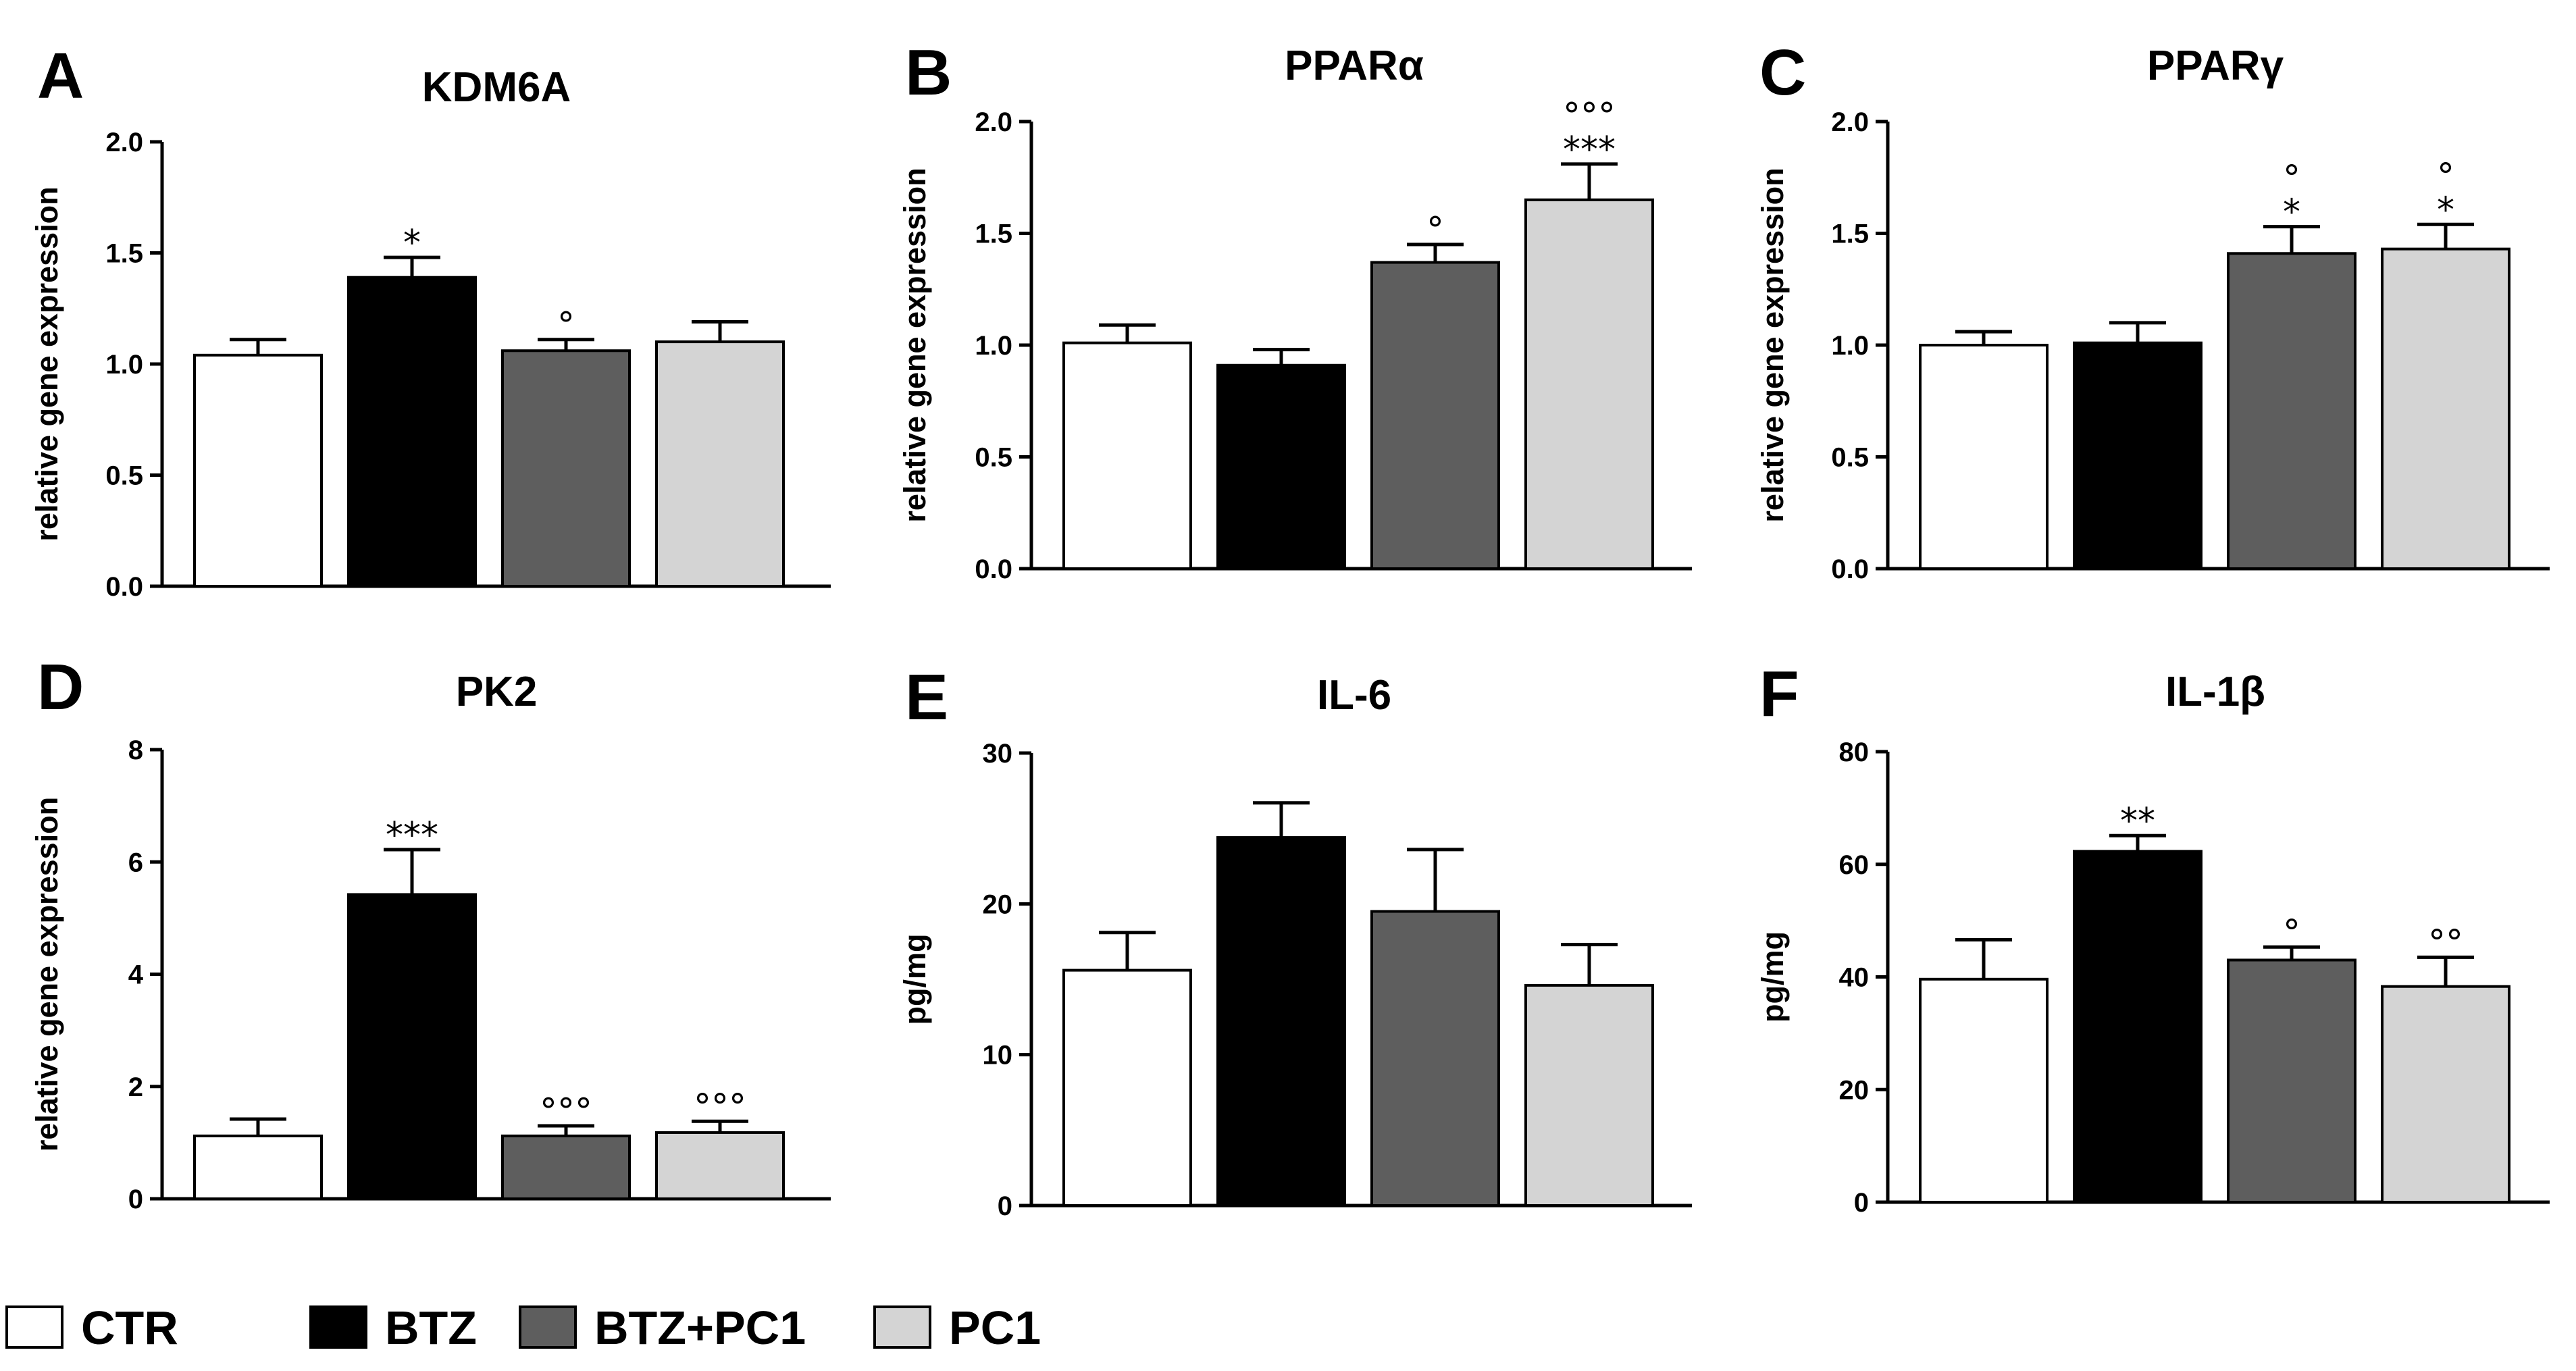 The width and height of the screenshot is (2576, 1371). I want to click on panel-letter: A, so click(60, 76).